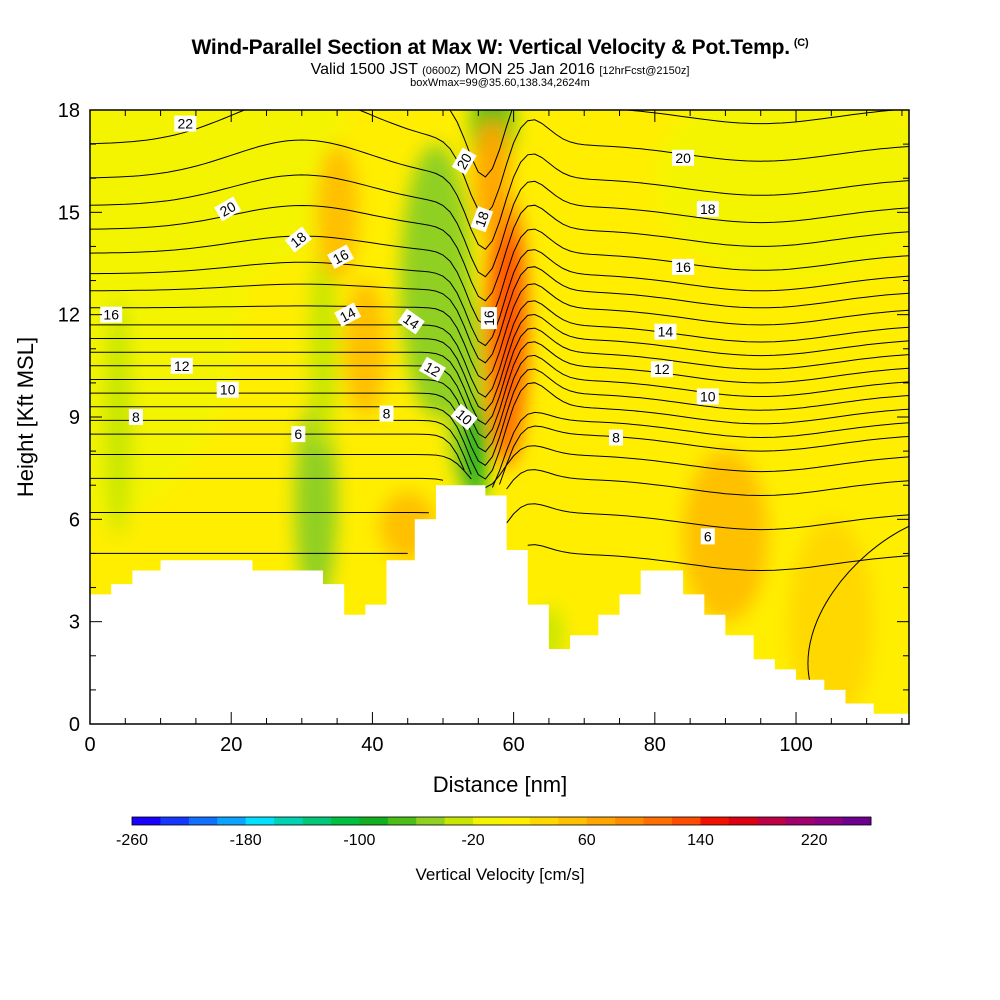 This screenshot has height=1000, width=1000. I want to click on contour-label: 22, so click(185, 123).